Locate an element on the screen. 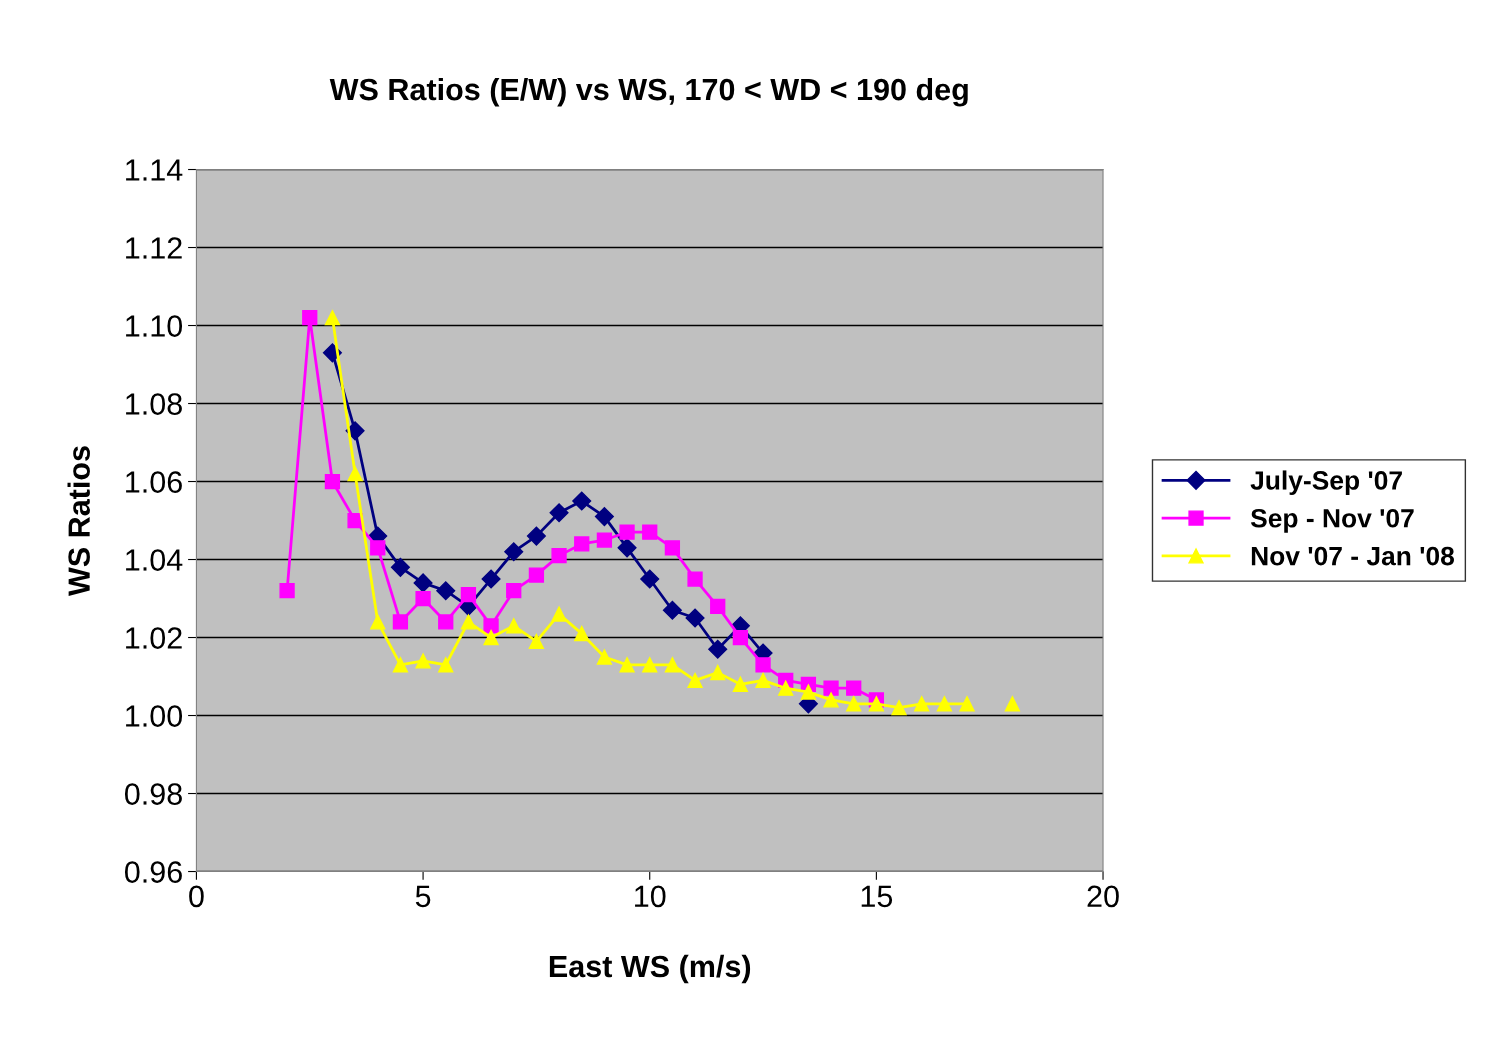  x-tick-label: 20 is located at coordinates (1103, 896).